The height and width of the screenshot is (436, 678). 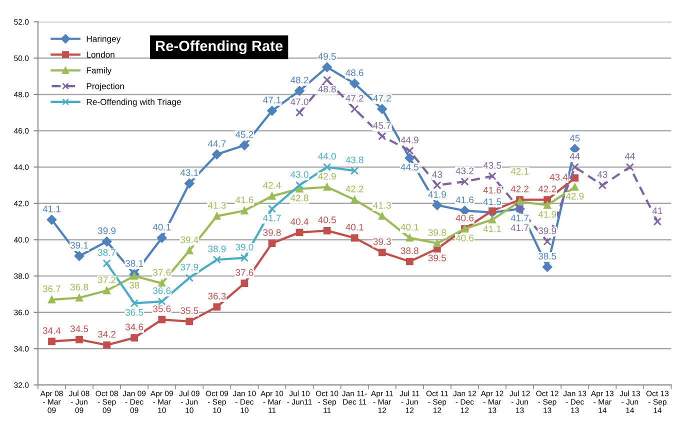 What do you see at coordinates (51, 289) in the screenshot?
I see `data-label: 36.7` at bounding box center [51, 289].